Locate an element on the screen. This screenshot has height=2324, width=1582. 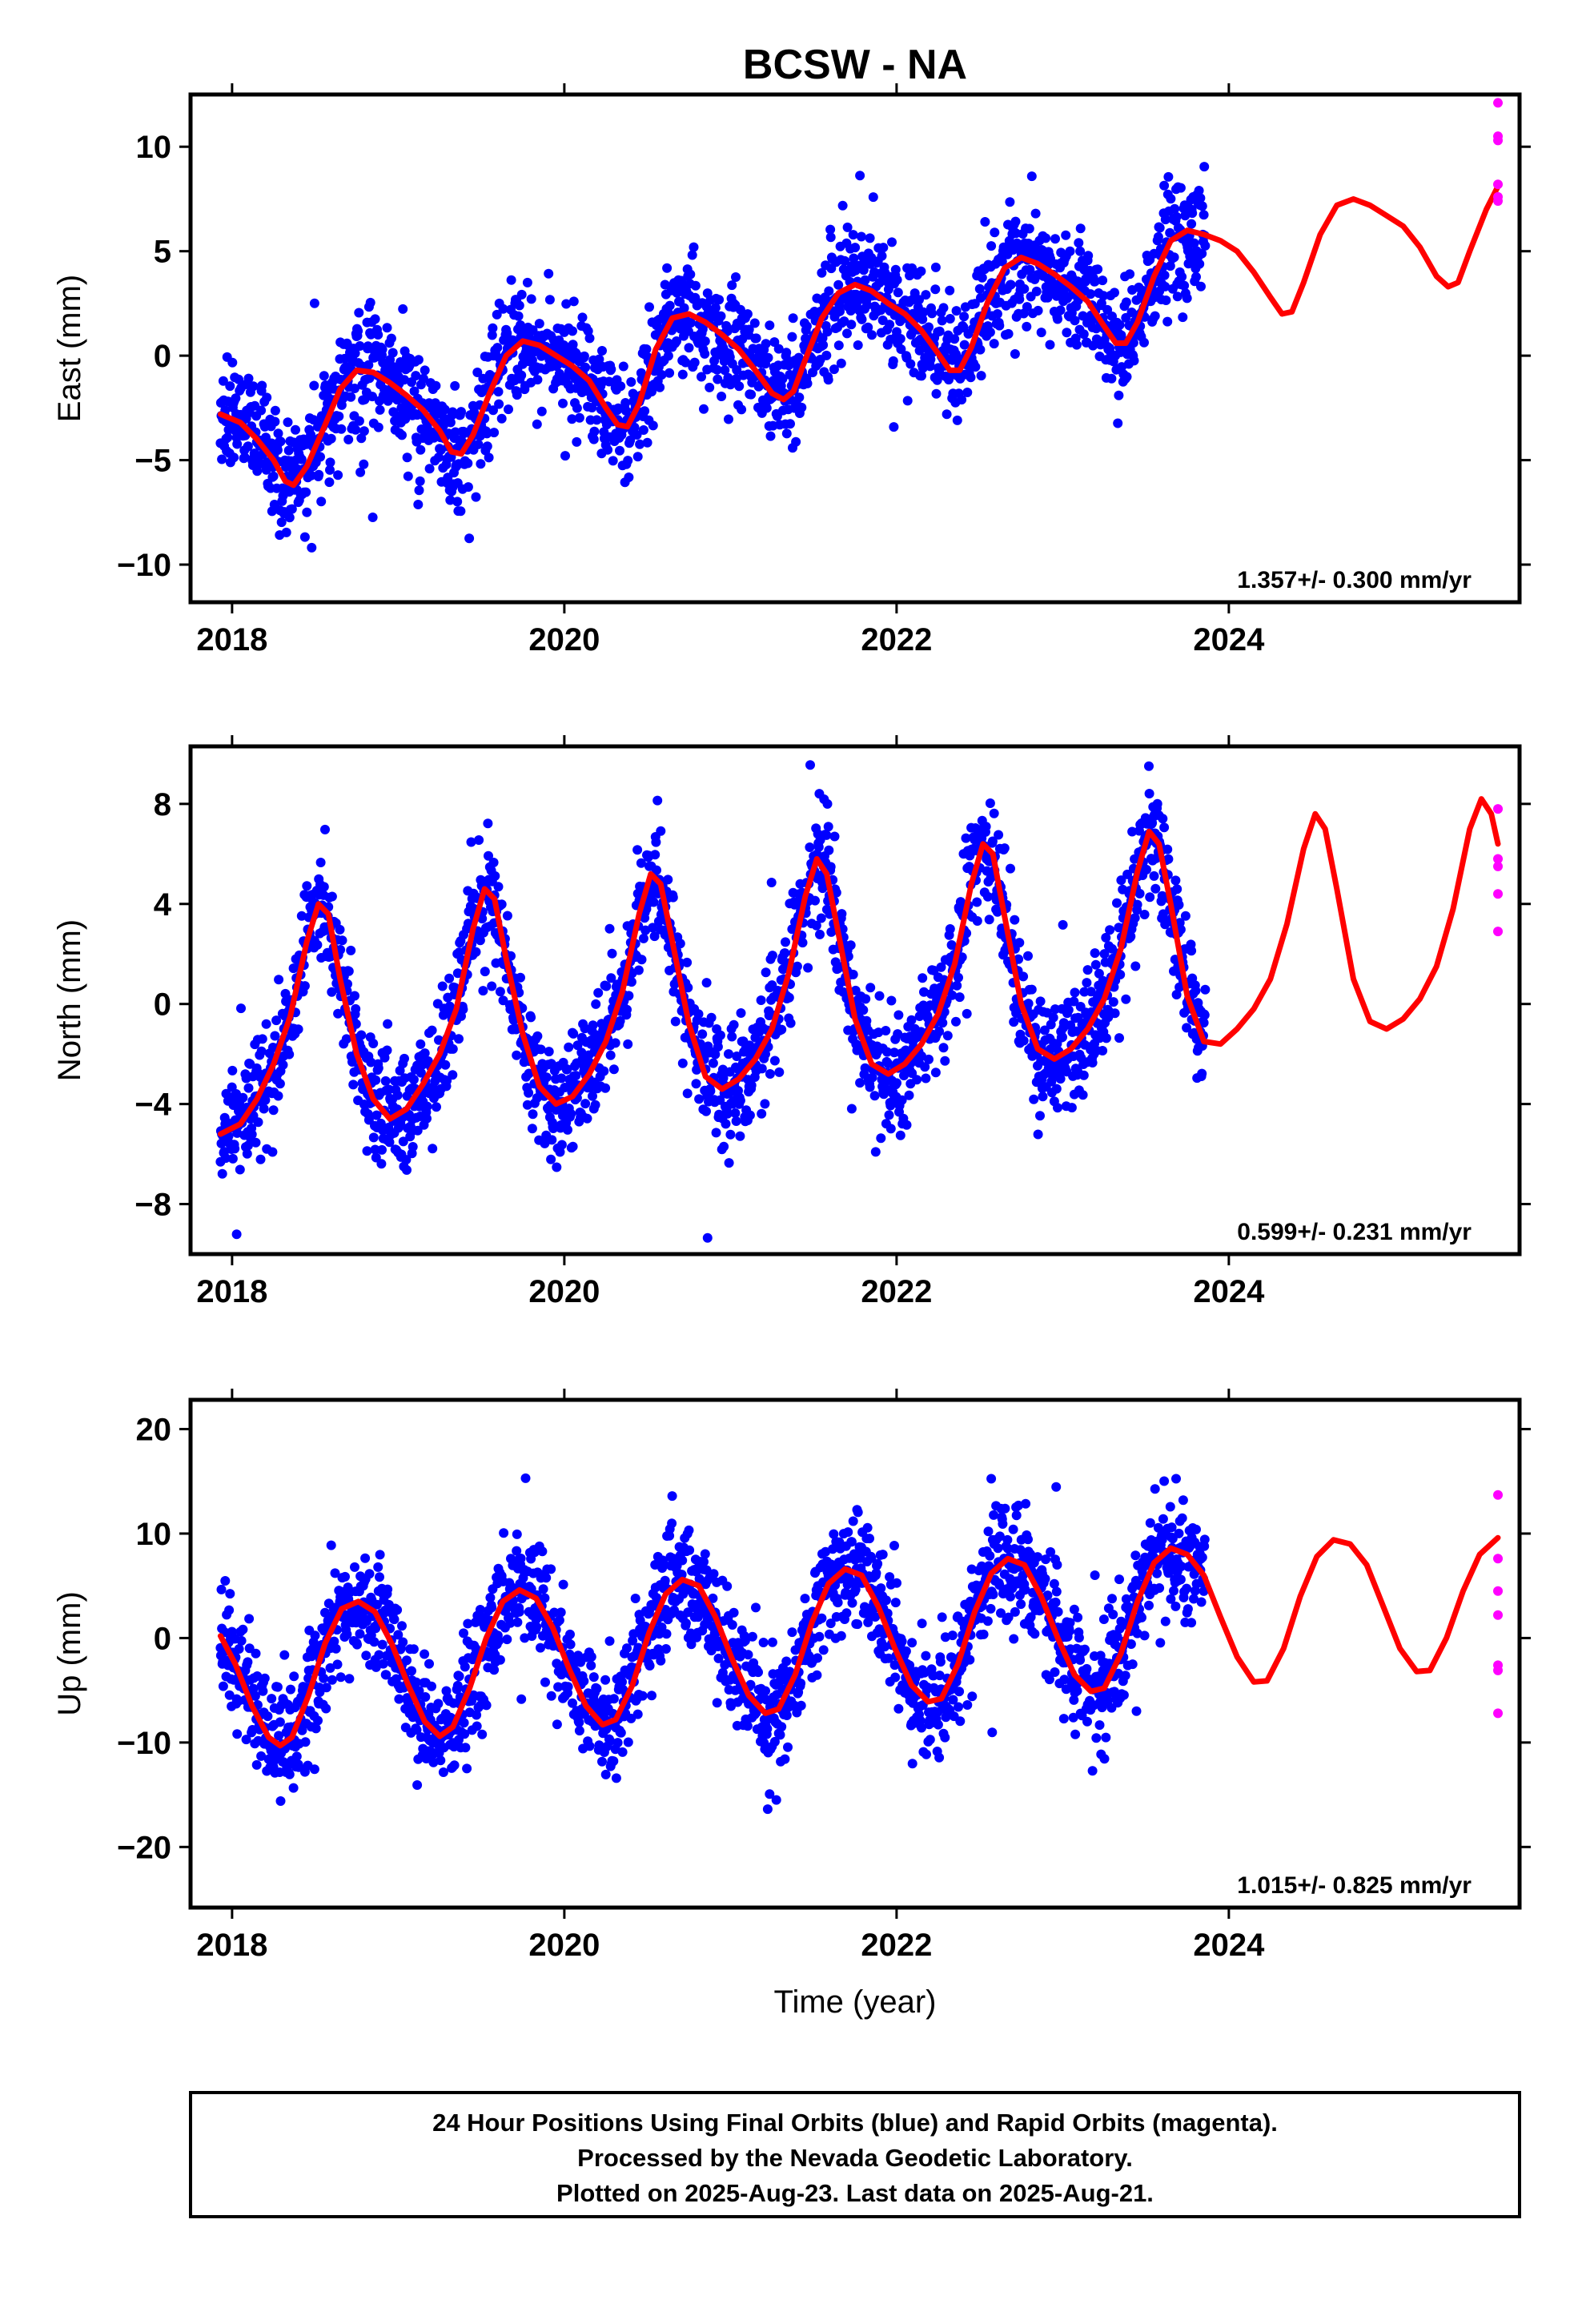
rapid-orbit-points-north is located at coordinates (1498, 870).